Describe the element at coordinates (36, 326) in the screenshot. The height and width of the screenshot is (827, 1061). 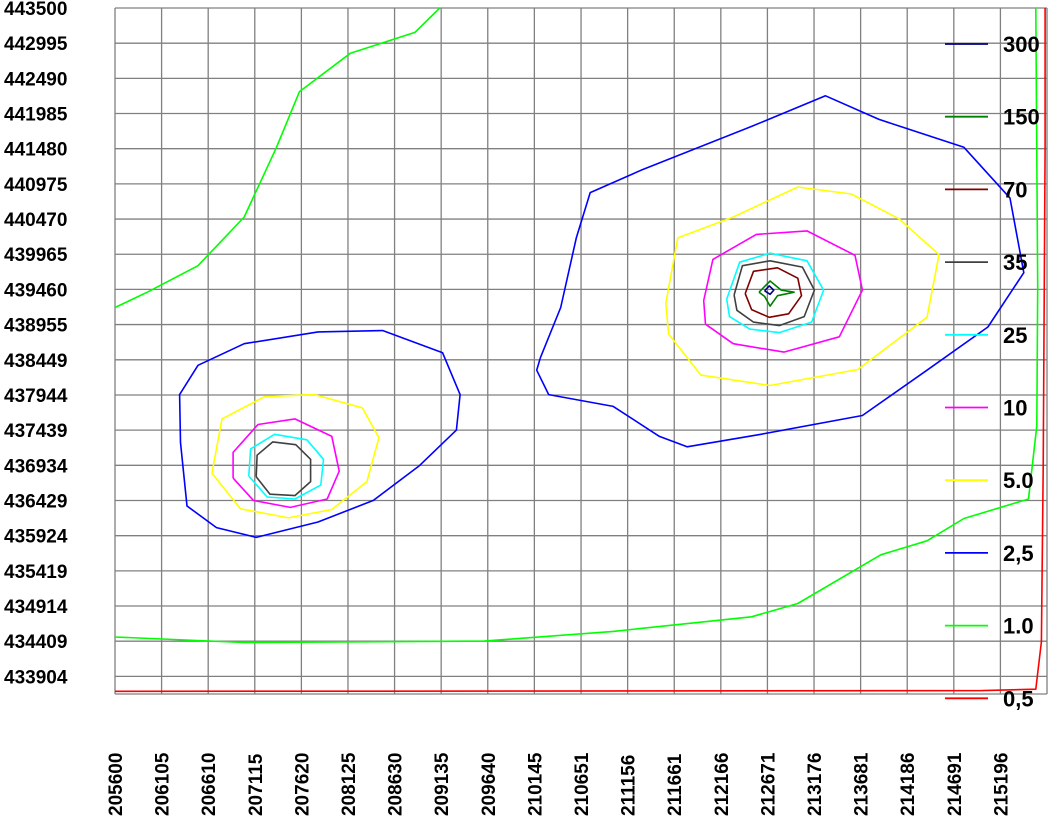
I see `y-tick-label: 438955` at that location.